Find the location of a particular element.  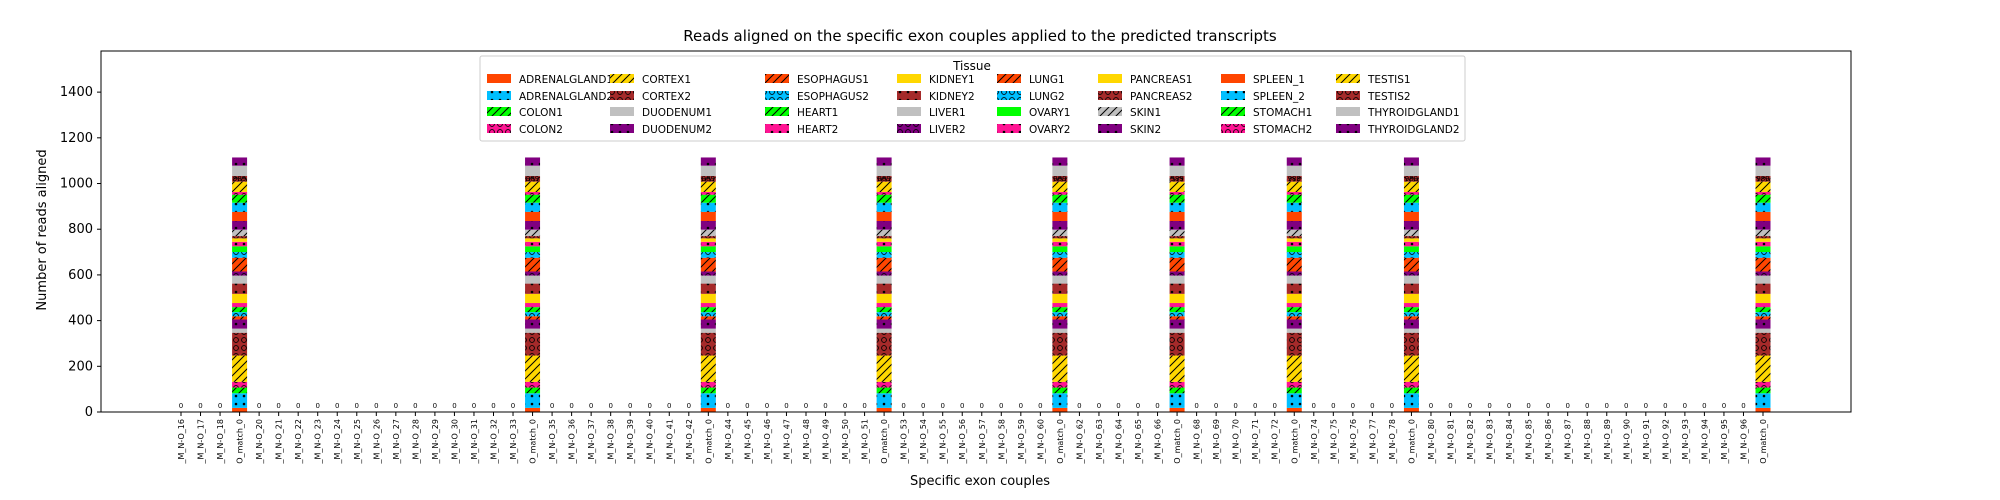

bar-segment-stomach2 is located at coordinates (1763, 193).